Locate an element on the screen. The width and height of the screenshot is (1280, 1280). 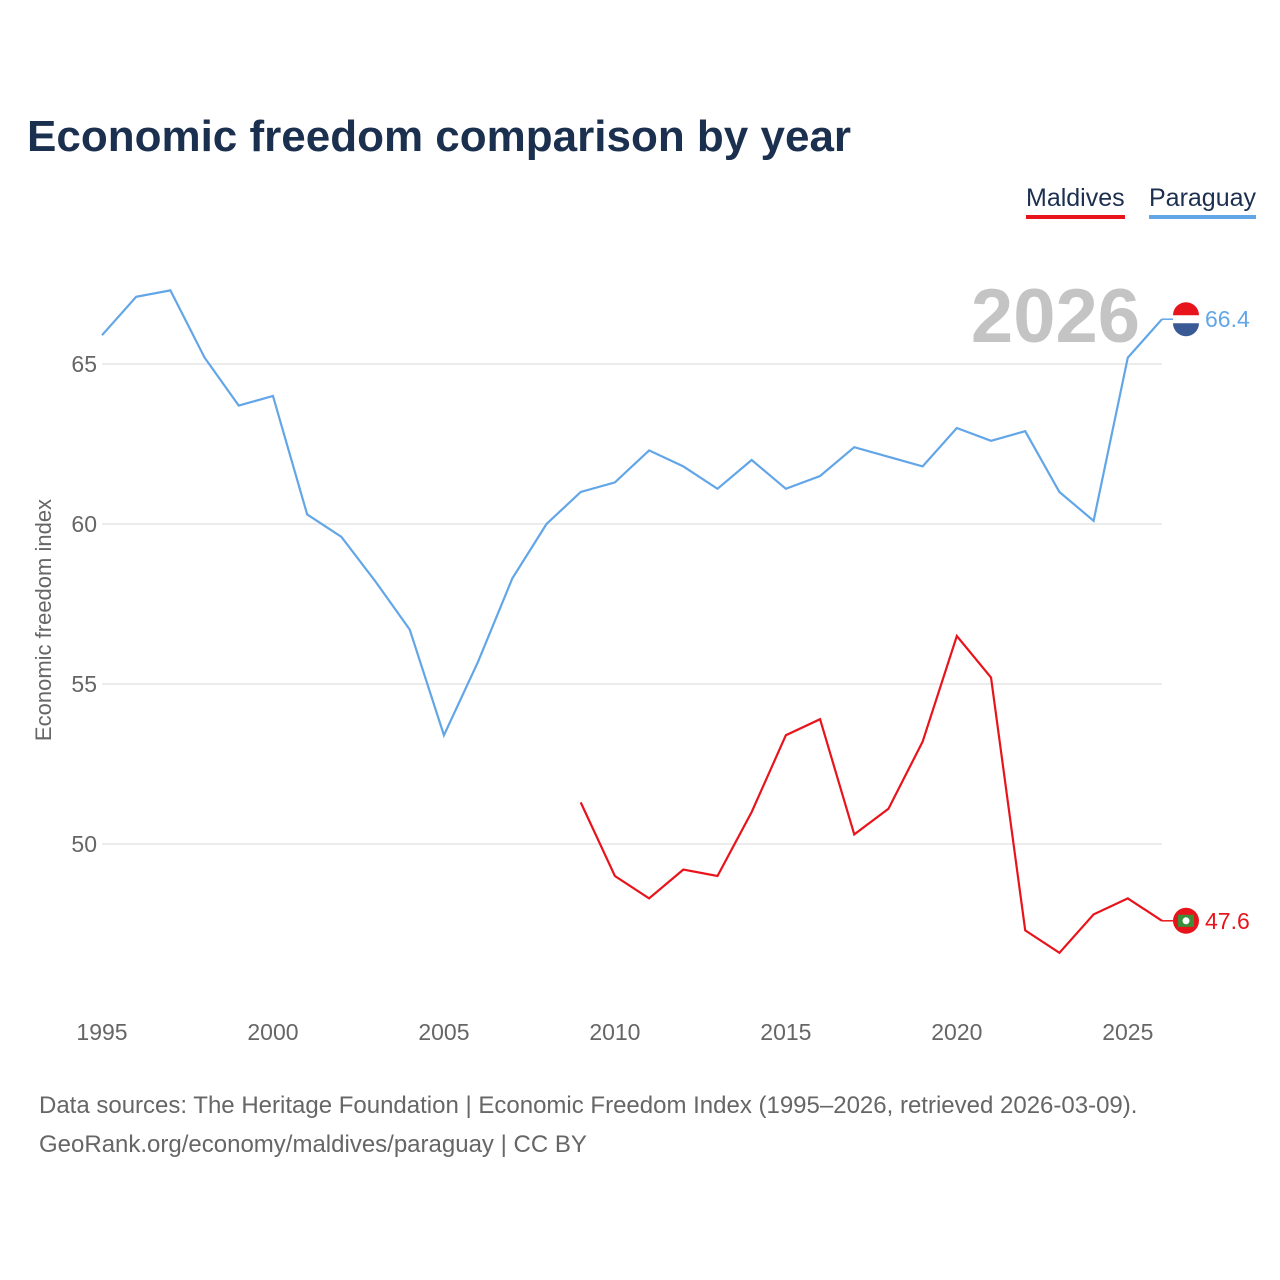
legend-paraguay: Paraguay is located at coordinates (1203, 201).